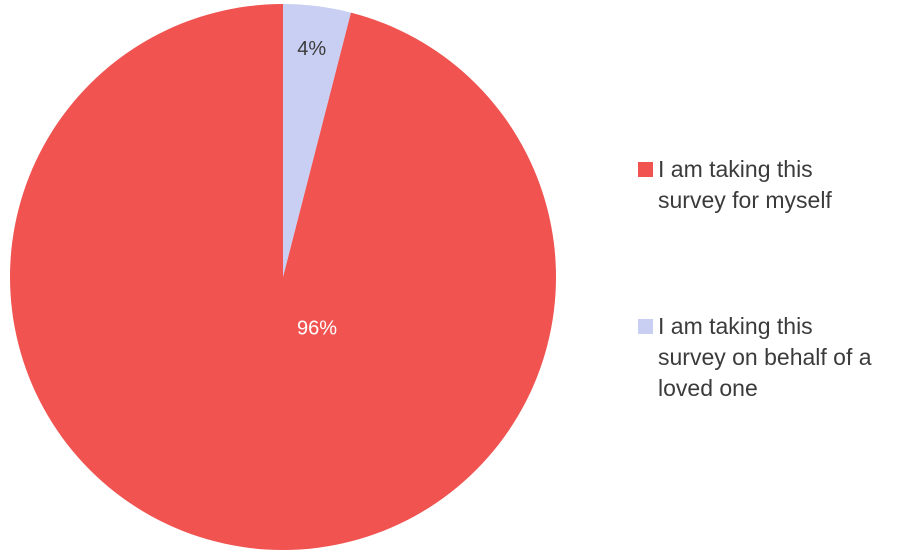 This screenshot has height=550, width=913. I want to click on legend-label-1-line-2: survey for myself, so click(745, 200).